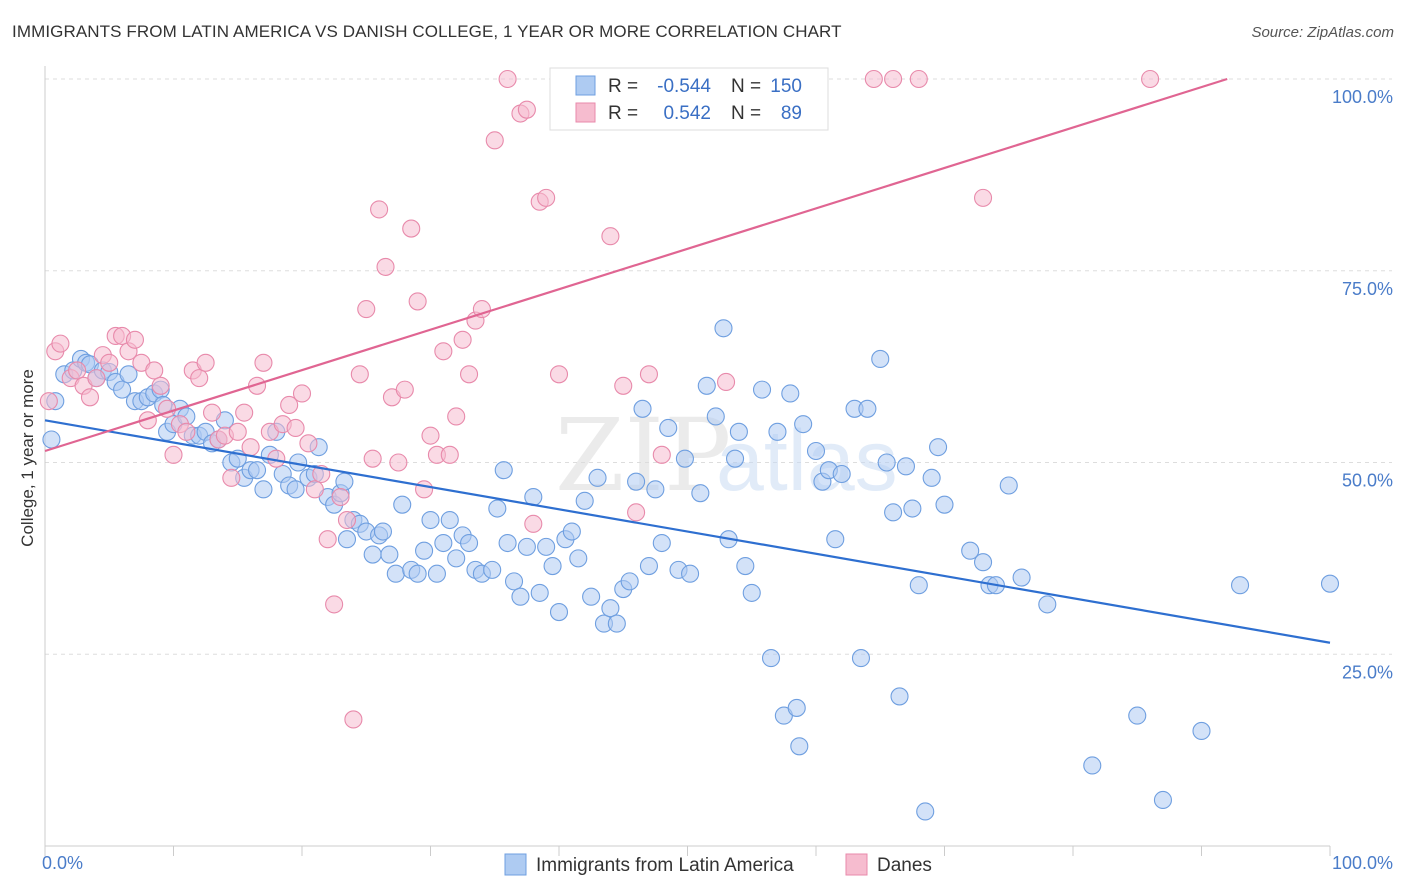 The height and width of the screenshot is (892, 1406). What do you see at coordinates (515, 864) in the screenshot?
I see `legend-bottom-swatch-latin-america` at bounding box center [515, 864].